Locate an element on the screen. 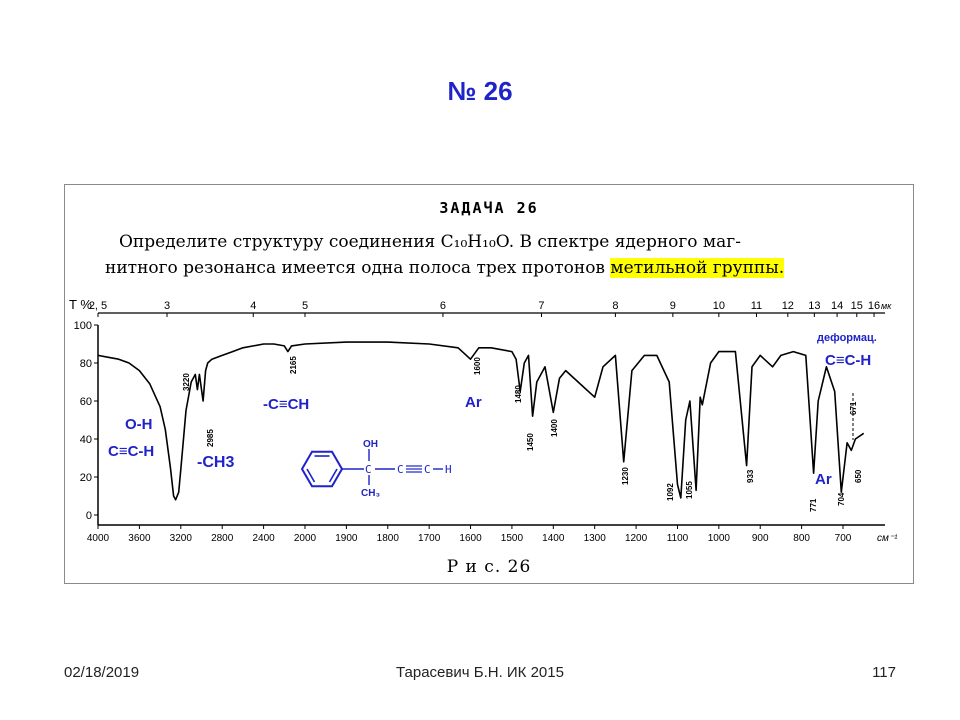 This screenshot has height=720, width=960. peak-label: 771 is located at coordinates (813, 505).